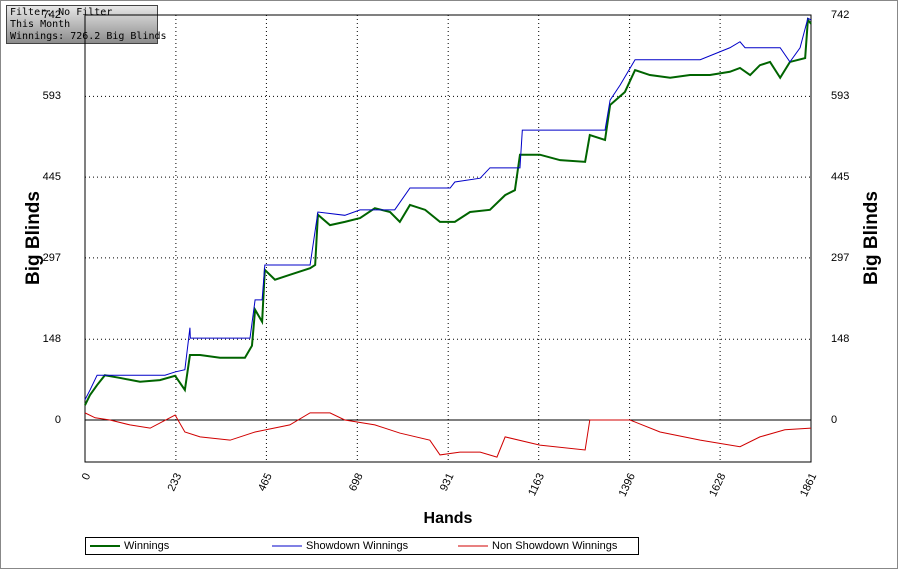 The width and height of the screenshot is (898, 569). What do you see at coordinates (52, 15) in the screenshot?
I see `y-tick-label: 742` at bounding box center [52, 15].